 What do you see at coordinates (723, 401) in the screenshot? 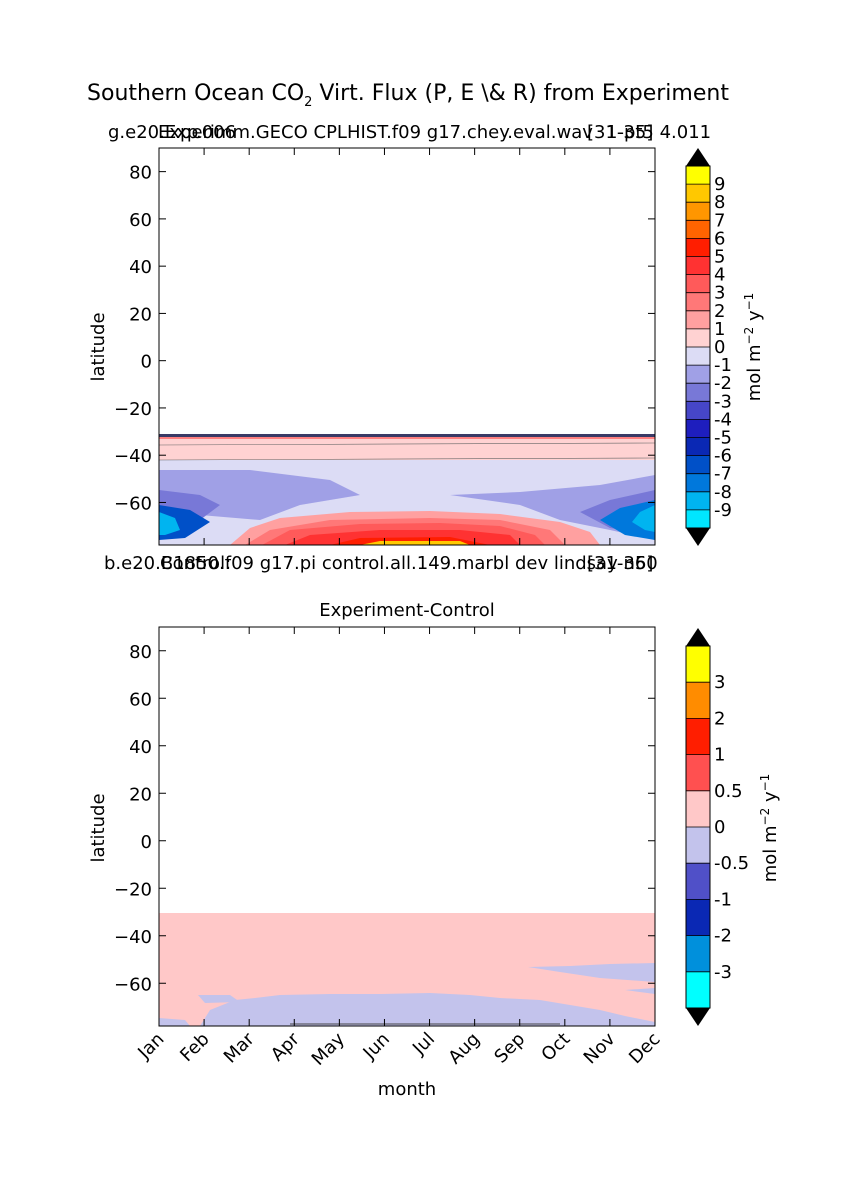
I see `top-colorbar-label-level: -3` at bounding box center [723, 401].